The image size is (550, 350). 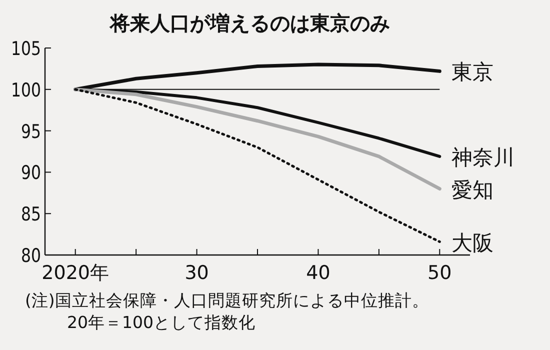 I want to click on chart-title: 将来人口が増えるのは東京のみ, so click(x=249, y=23).